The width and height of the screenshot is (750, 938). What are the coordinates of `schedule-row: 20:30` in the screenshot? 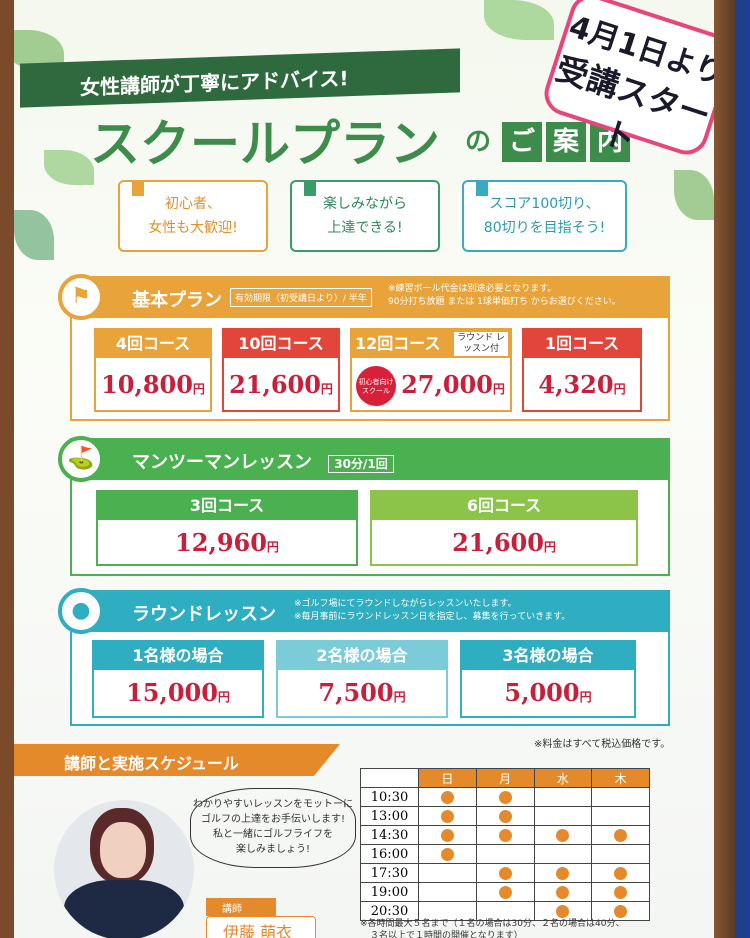 It's located at (505, 911).